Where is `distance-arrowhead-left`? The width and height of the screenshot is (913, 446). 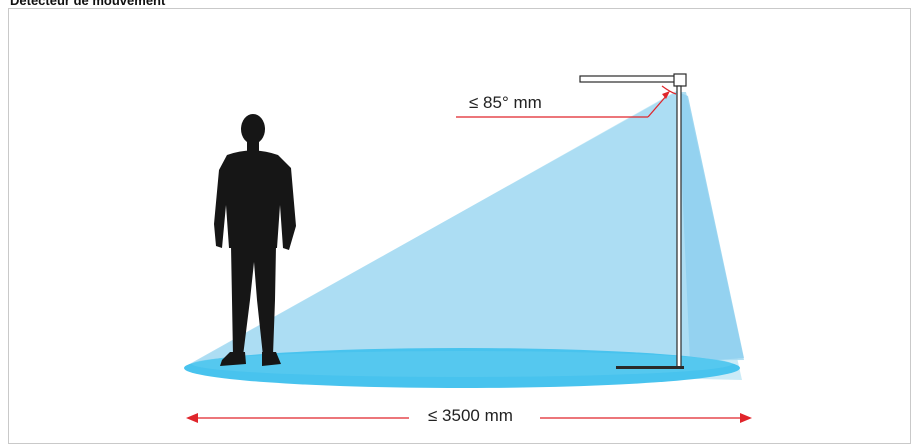 distance-arrowhead-left is located at coordinates (192, 418).